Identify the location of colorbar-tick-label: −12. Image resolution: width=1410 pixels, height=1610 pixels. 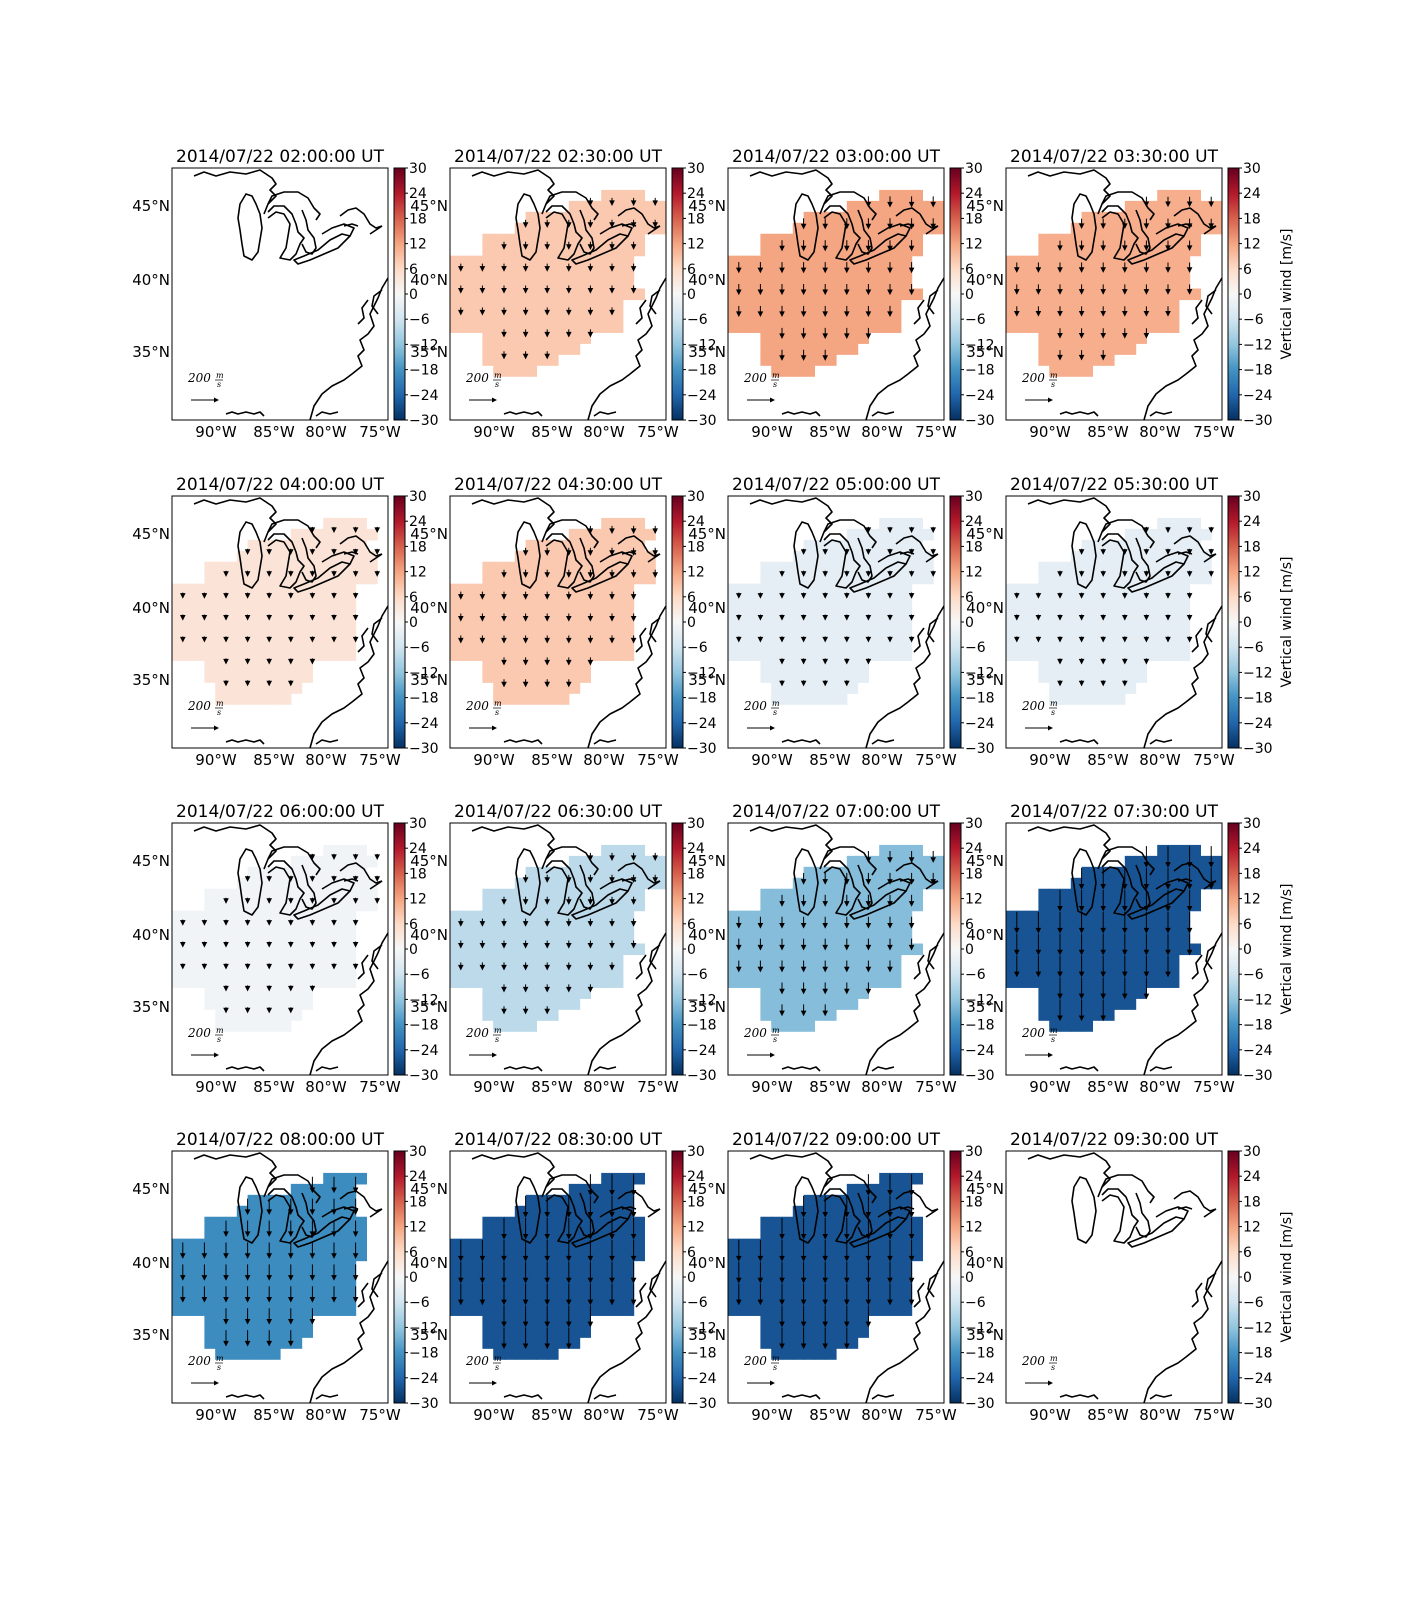
(702, 673).